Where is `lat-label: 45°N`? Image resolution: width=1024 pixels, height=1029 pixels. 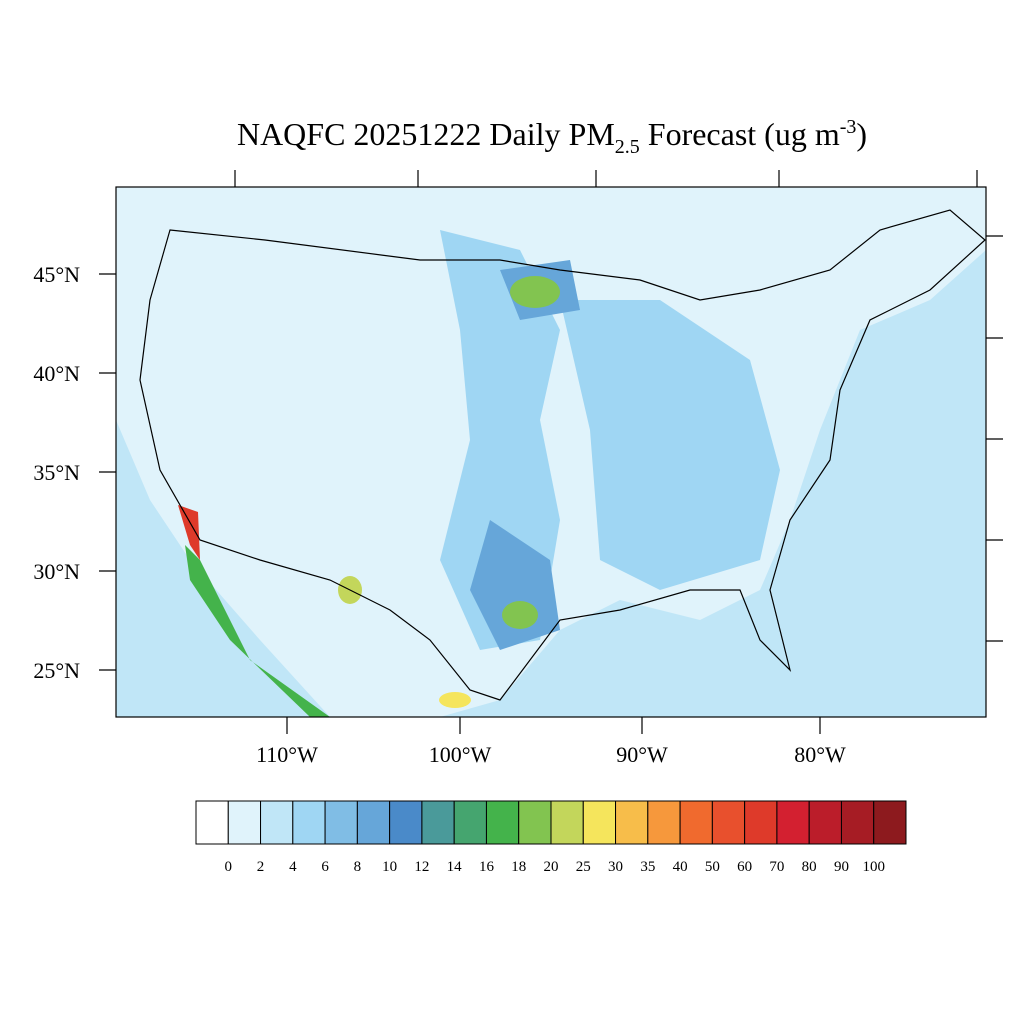 lat-label: 45°N is located at coordinates (56, 274).